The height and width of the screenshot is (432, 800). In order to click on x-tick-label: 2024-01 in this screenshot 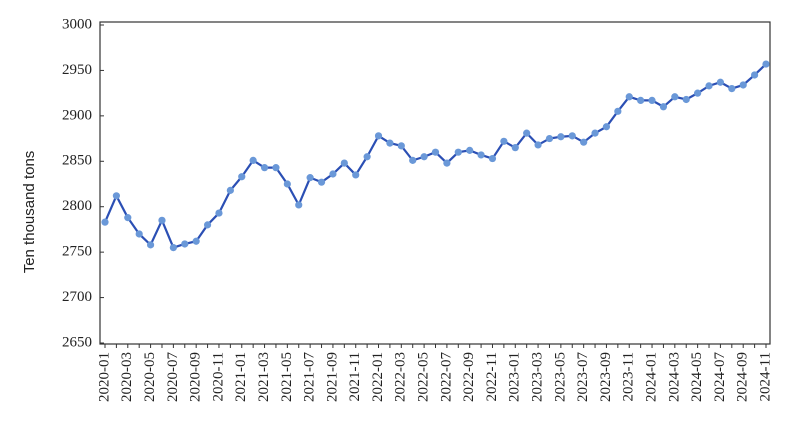, I will do `click(651, 377)`.